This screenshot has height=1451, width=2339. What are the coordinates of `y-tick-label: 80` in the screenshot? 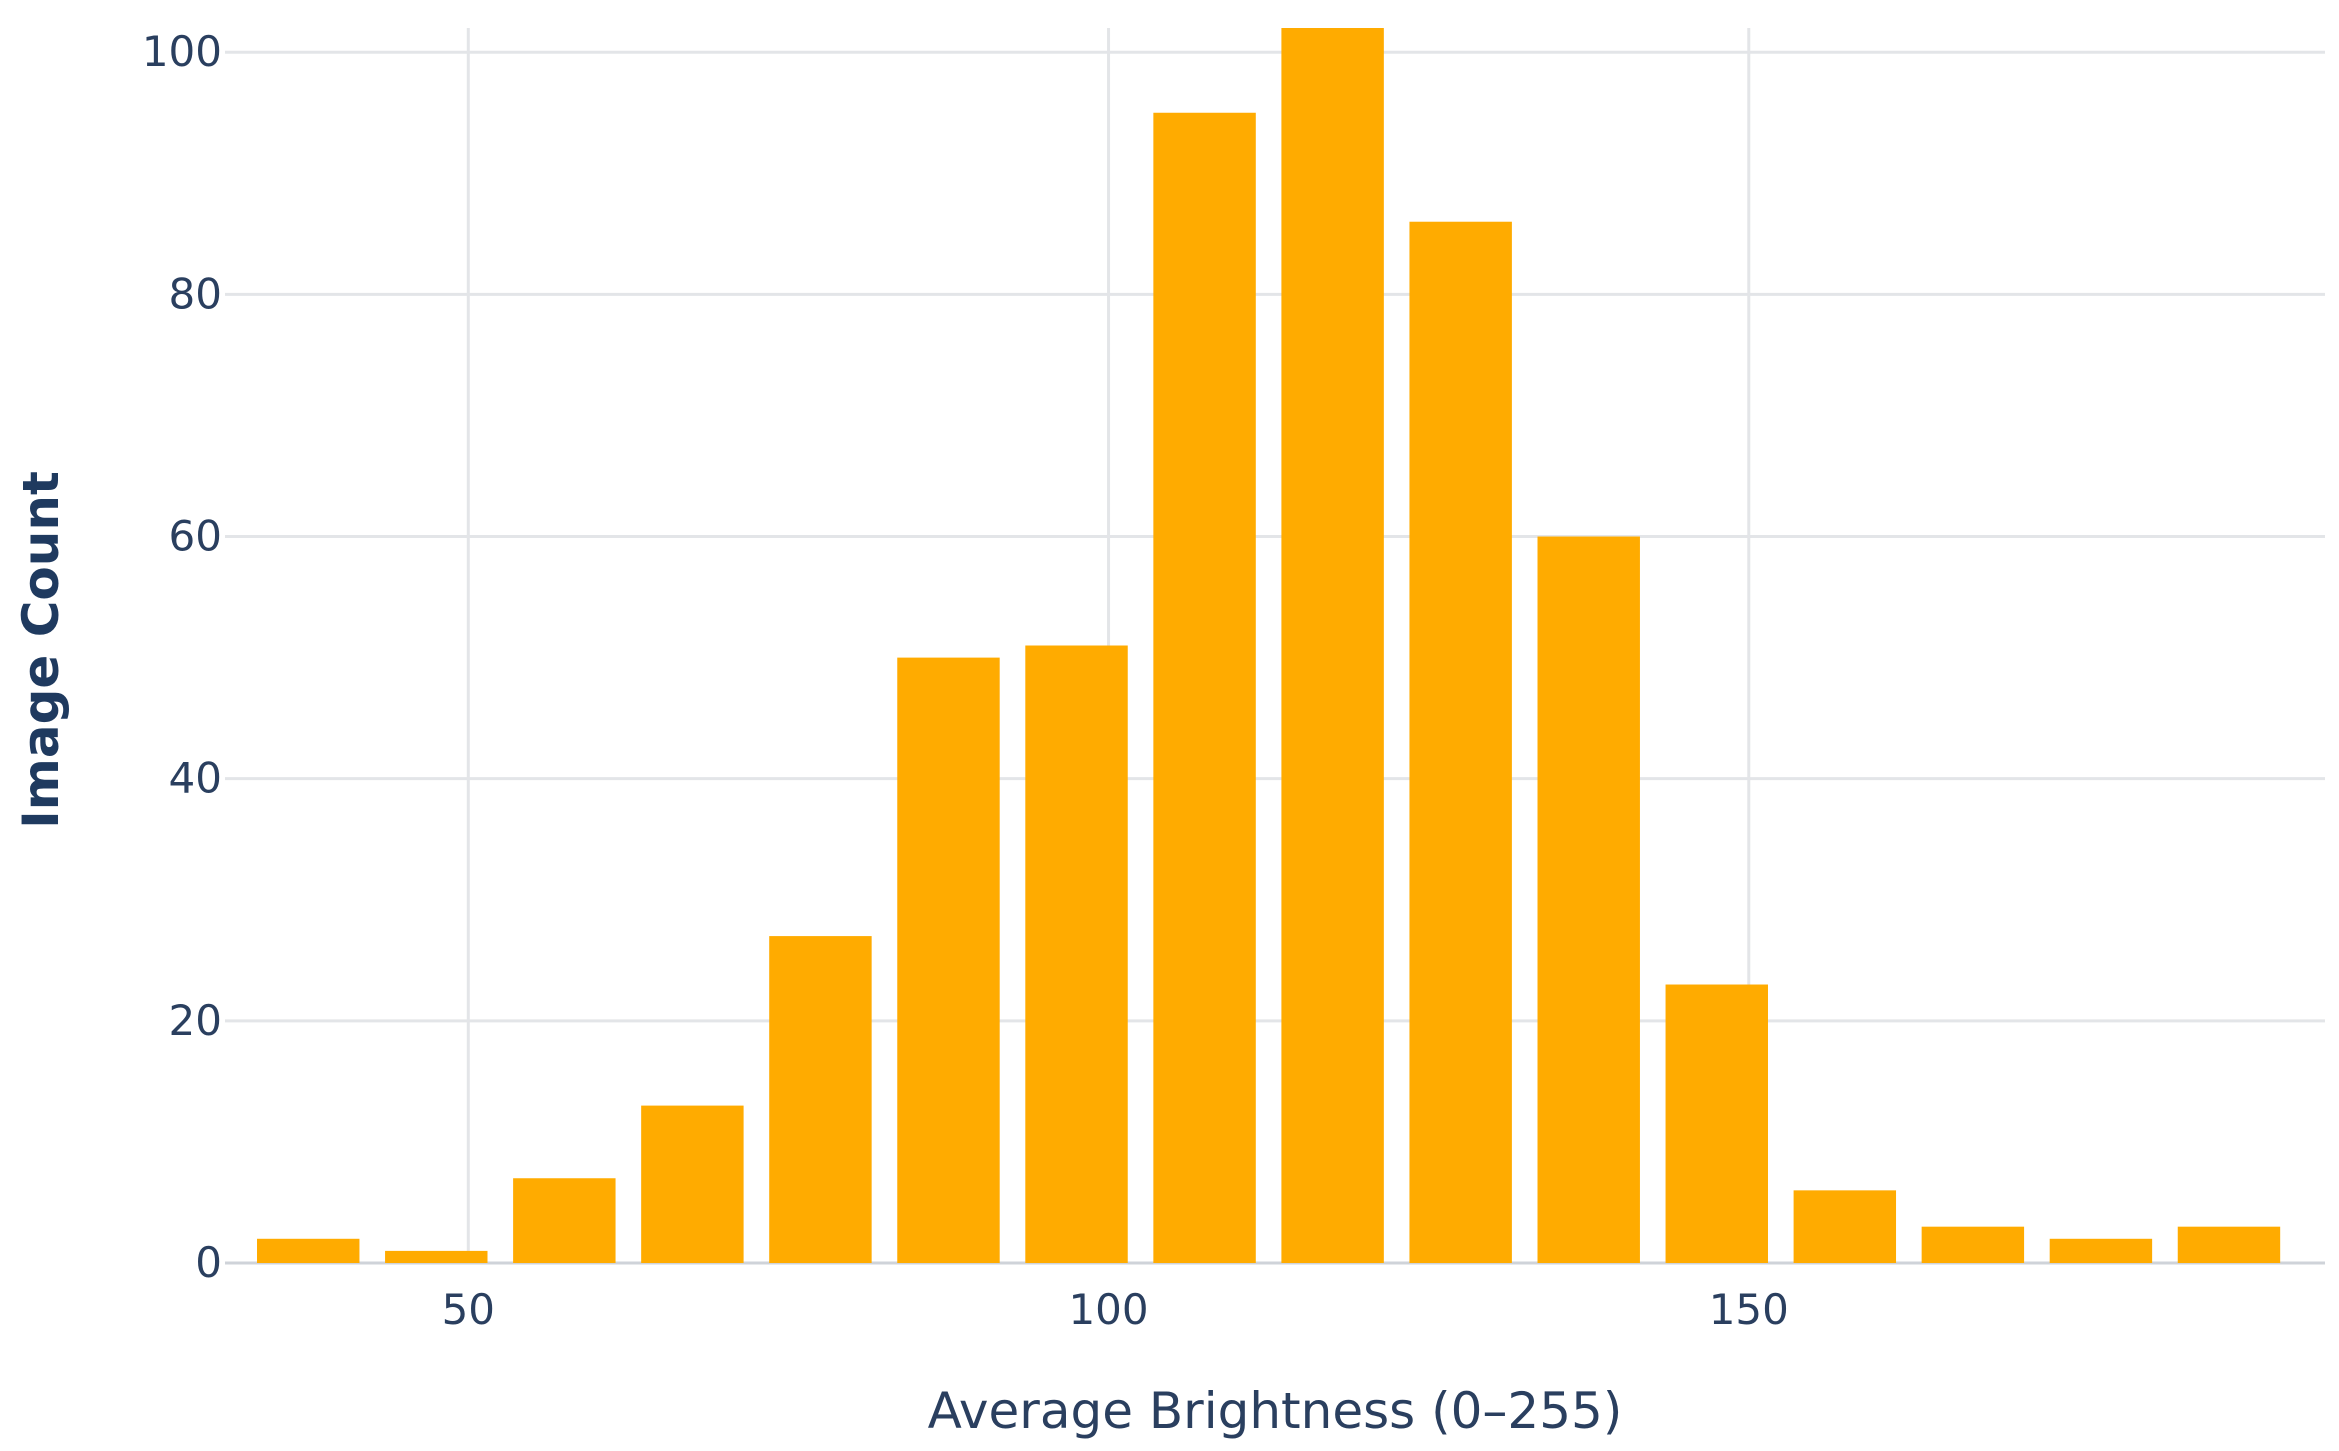 It's located at (195, 293).